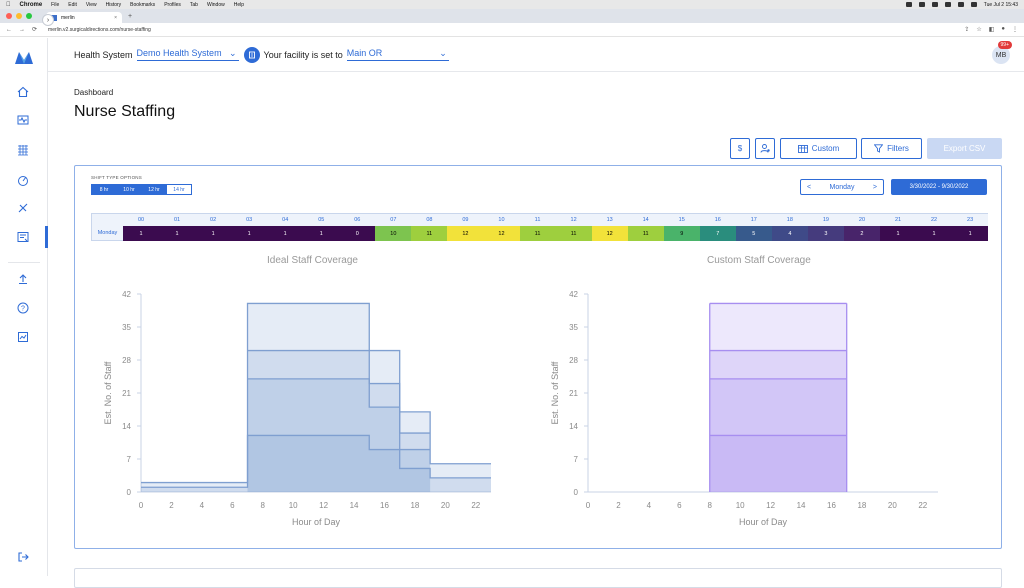 Image resolution: width=1024 pixels, height=588 pixels. What do you see at coordinates (765, 148) in the screenshot?
I see `staff-settings-button` at bounding box center [765, 148].